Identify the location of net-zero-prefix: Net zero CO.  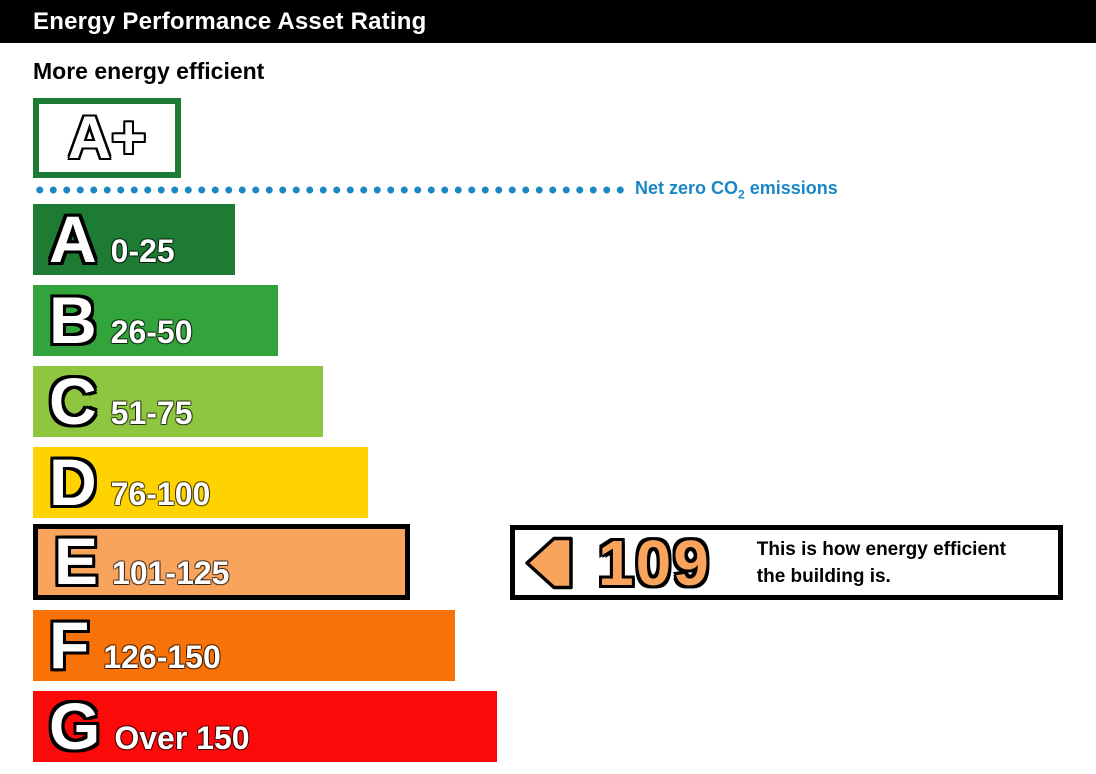
(687, 188).